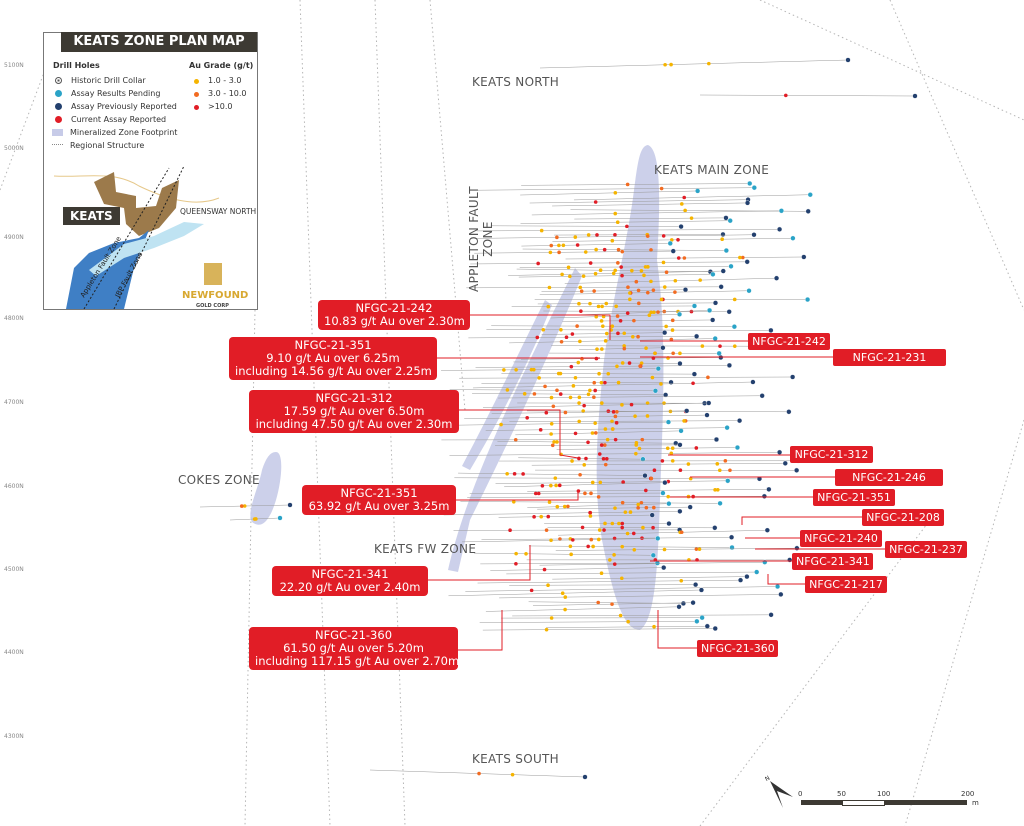 This screenshot has width=1024, height=826. I want to click on dotted-line-icon, so click(57, 144).